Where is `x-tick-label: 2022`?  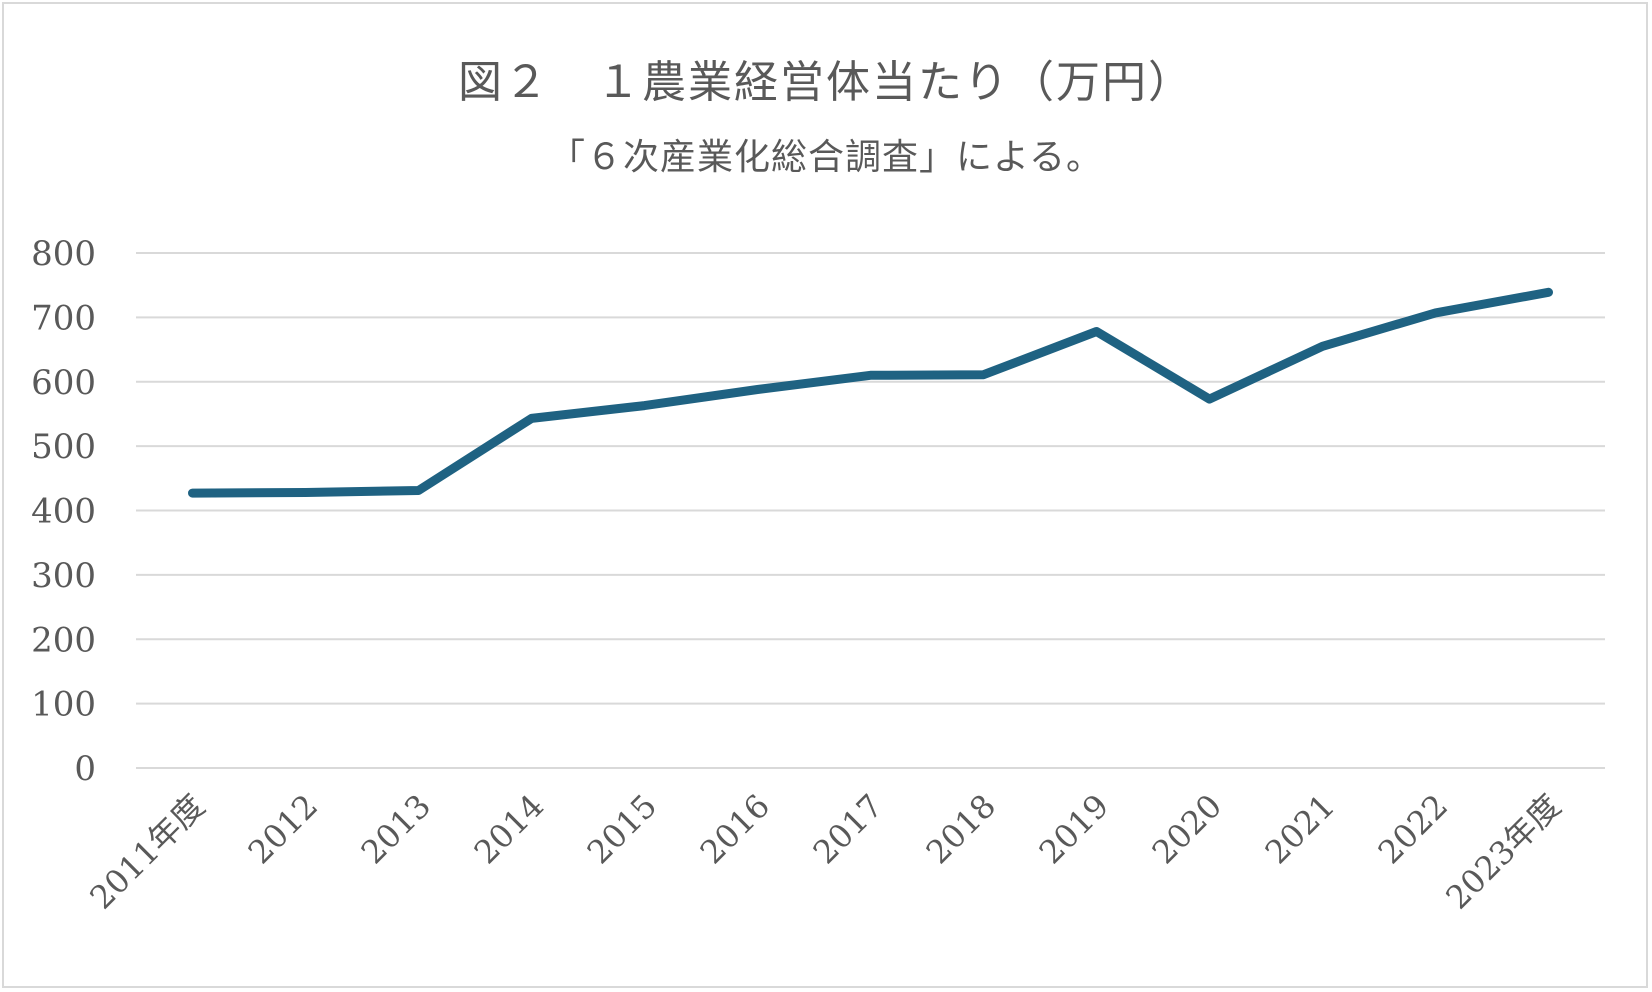 x-tick-label: 2022 is located at coordinates (1413, 829).